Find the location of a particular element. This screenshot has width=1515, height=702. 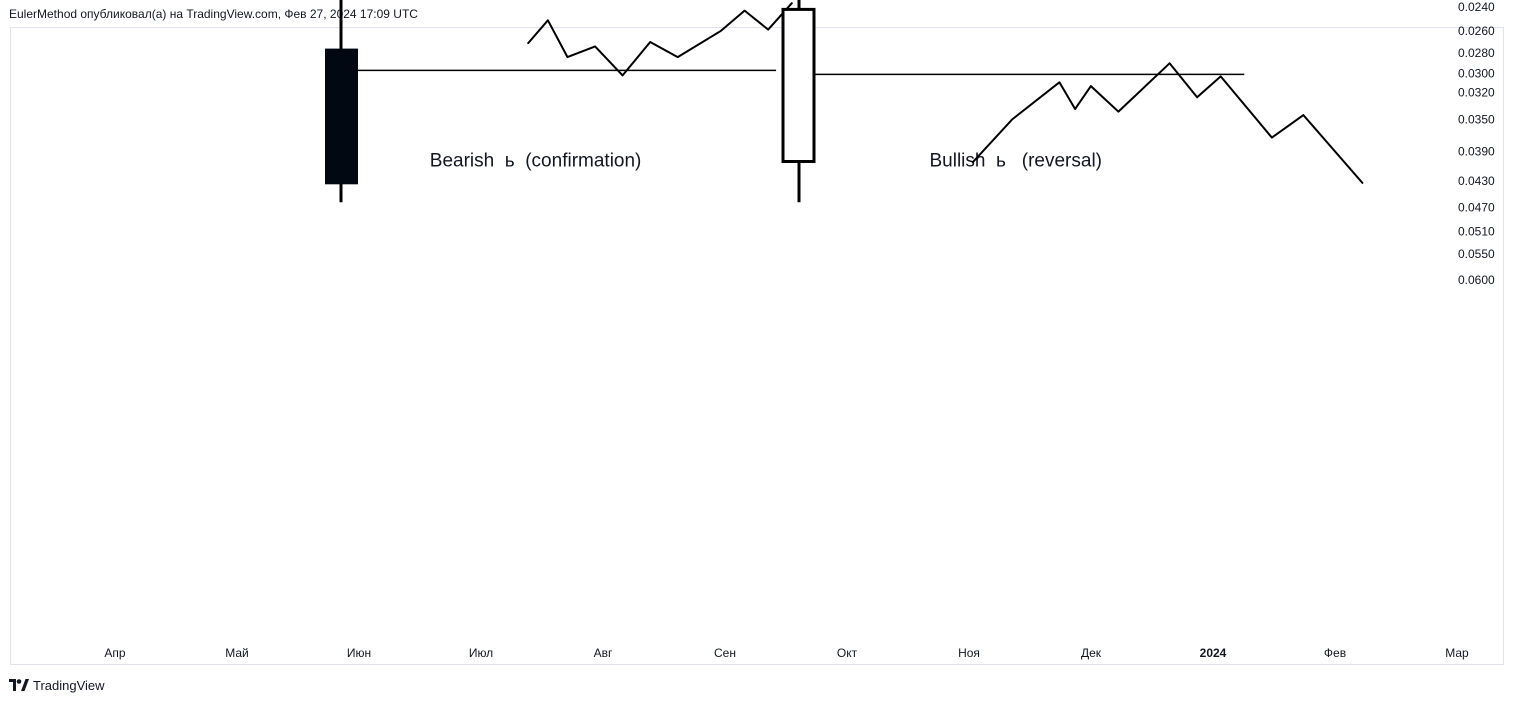

price-axis-tick: 0.0470 is located at coordinates (1476, 207).